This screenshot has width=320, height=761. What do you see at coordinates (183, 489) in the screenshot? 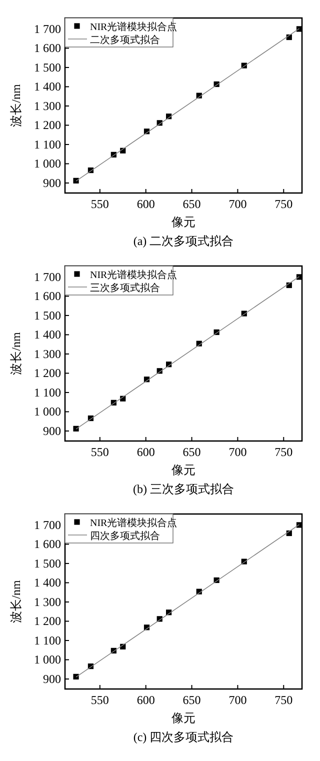
I see `text: (b) 三次多项式拟合` at bounding box center [183, 489].